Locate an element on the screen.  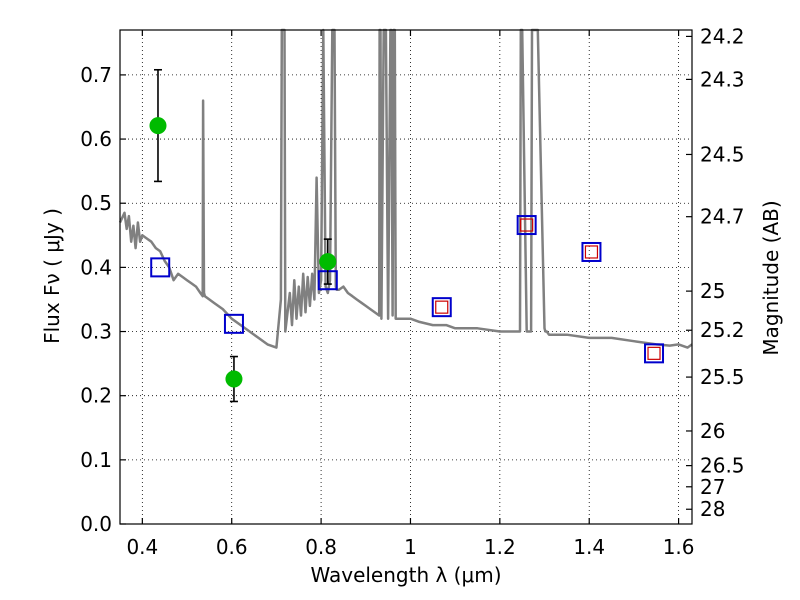
x-axis-title: Wavelength λ (μm) is located at coordinates (405, 575).